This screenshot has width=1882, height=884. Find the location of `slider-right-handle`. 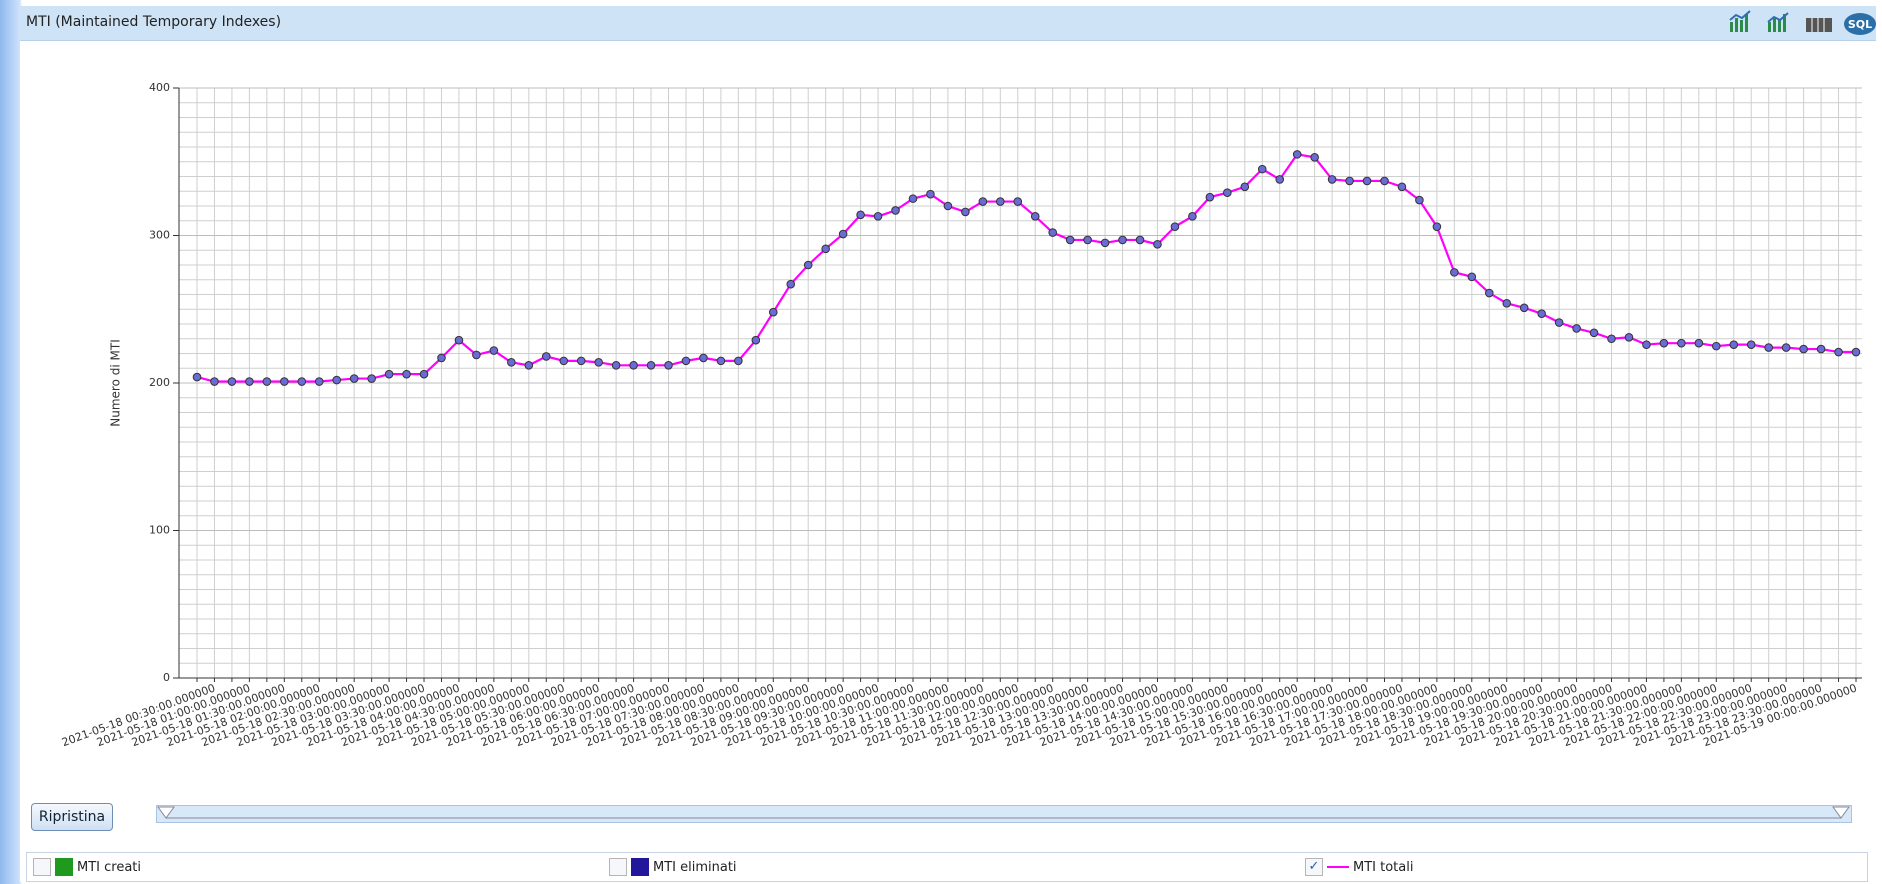

slider-right-handle is located at coordinates (1841, 812).